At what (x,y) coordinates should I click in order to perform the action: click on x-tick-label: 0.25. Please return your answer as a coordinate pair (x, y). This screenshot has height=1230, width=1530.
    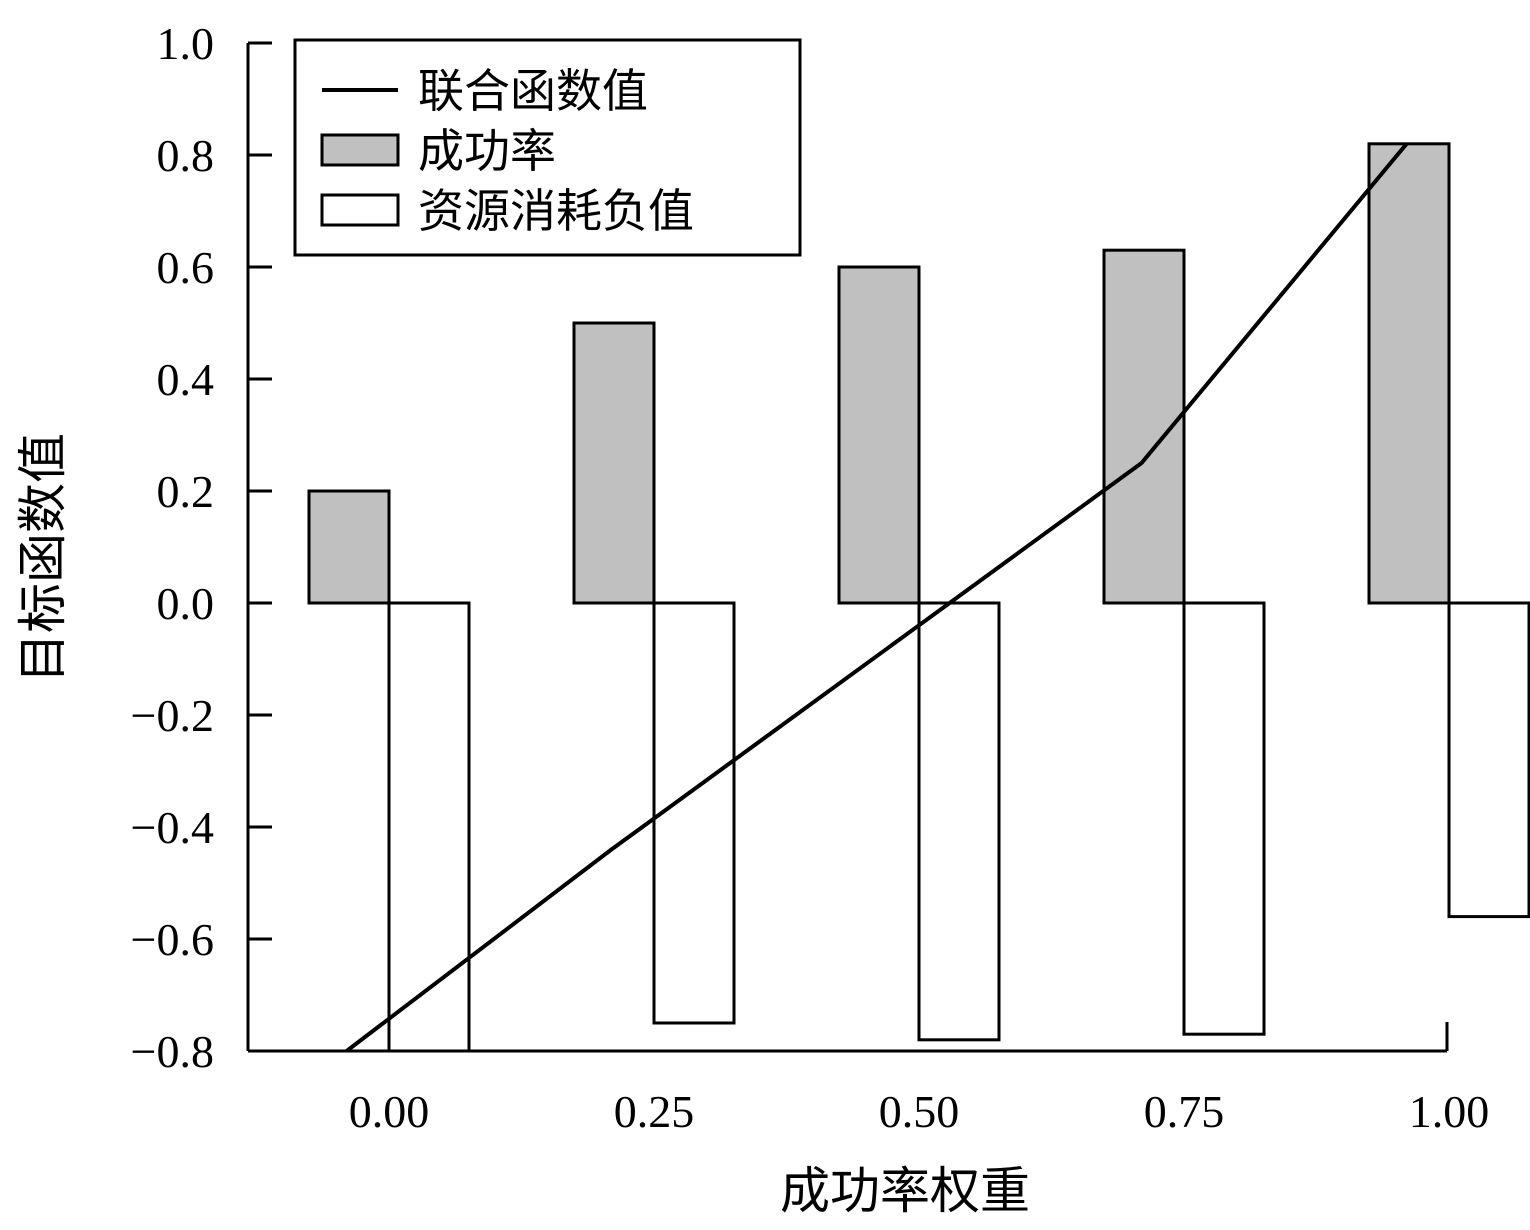
    Looking at the image, I should click on (654, 1111).